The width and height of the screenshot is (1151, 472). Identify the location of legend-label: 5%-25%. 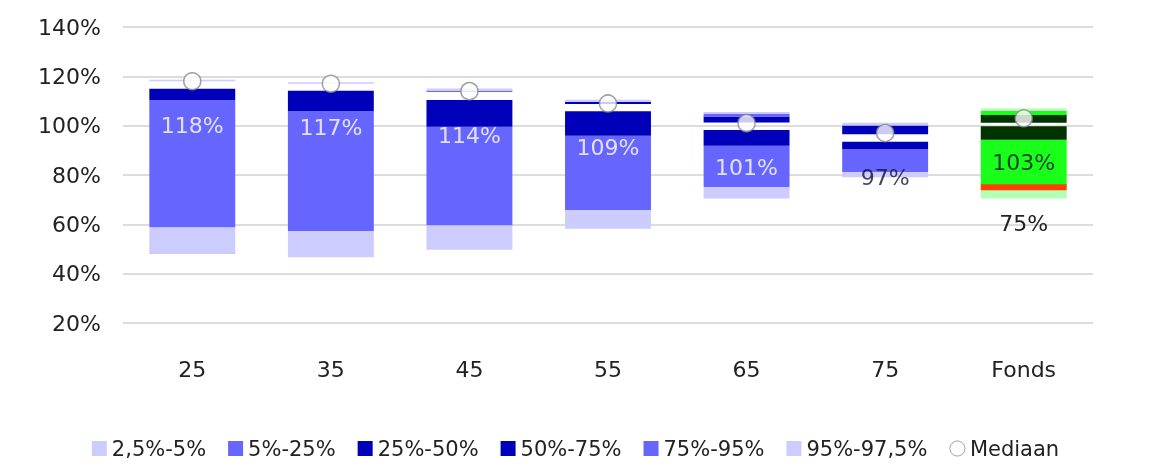
(292, 448).